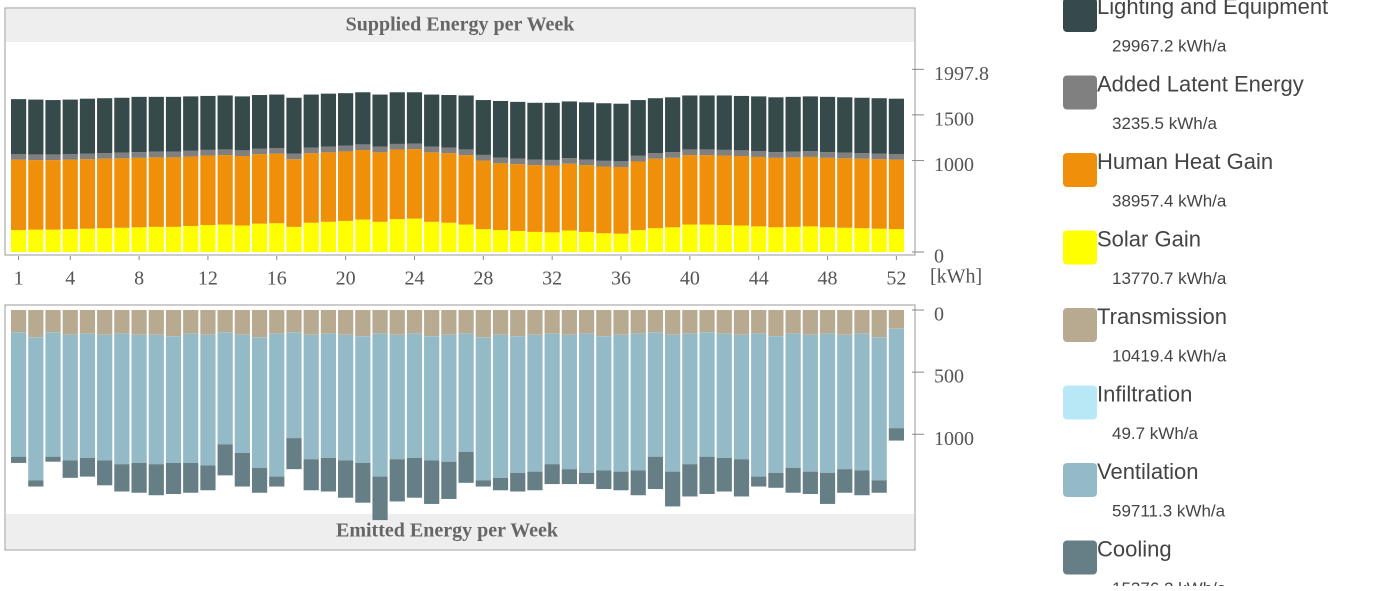  Describe the element at coordinates (1155, 433) in the screenshot. I see `legend-total: 49.7 kWh/a` at that location.